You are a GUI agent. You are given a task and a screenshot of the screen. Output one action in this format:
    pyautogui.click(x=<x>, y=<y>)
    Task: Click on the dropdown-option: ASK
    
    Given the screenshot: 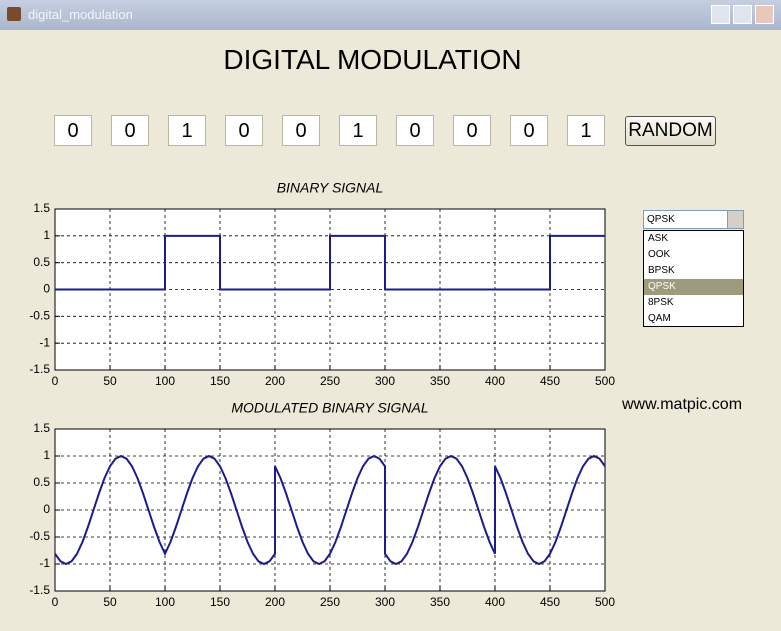 What is the action you would take?
    pyautogui.click(x=658, y=238)
    